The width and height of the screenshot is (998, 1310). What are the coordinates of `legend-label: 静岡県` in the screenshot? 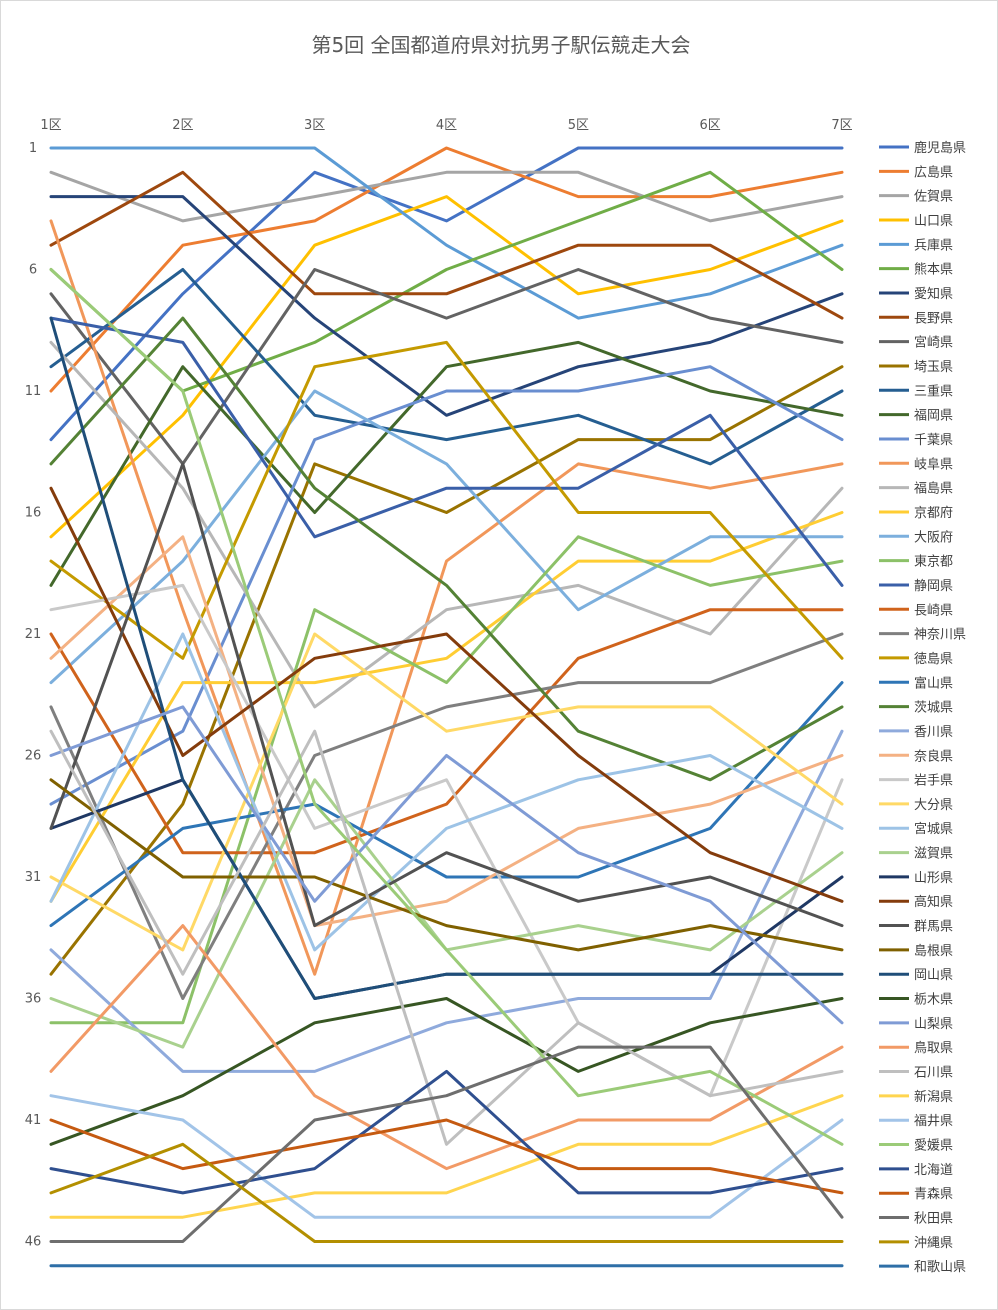 It's located at (933, 586).